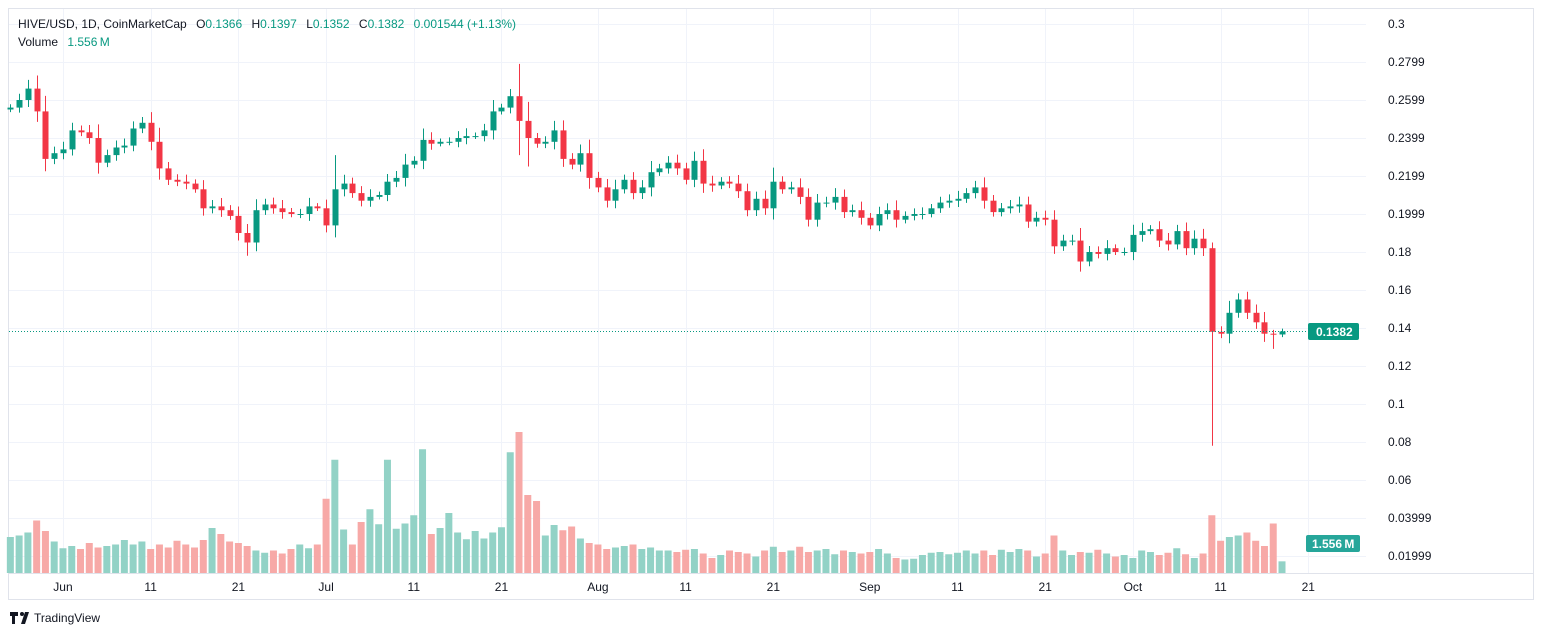 This screenshot has height=636, width=1544. I want to click on price-axis-label: 0.3, so click(1396, 24).